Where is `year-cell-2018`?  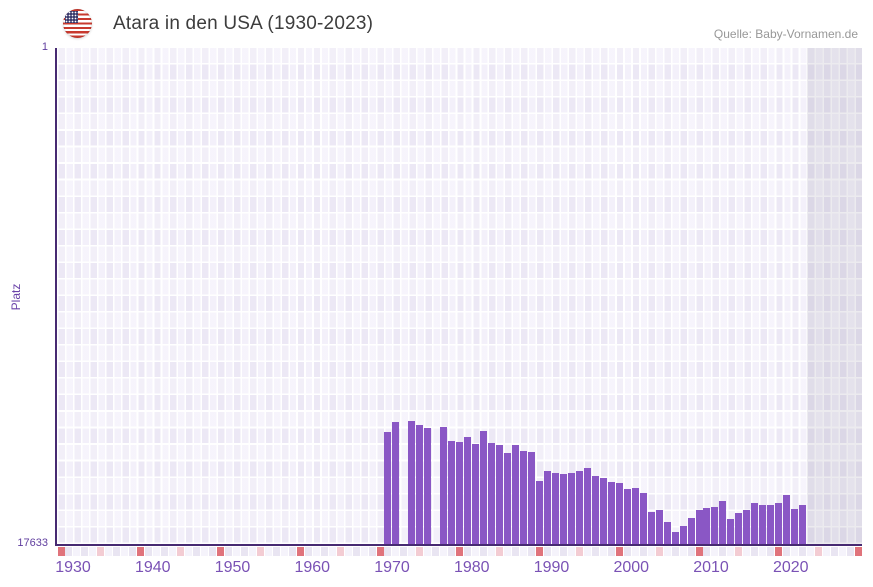 year-cell-2018 is located at coordinates (763, 551).